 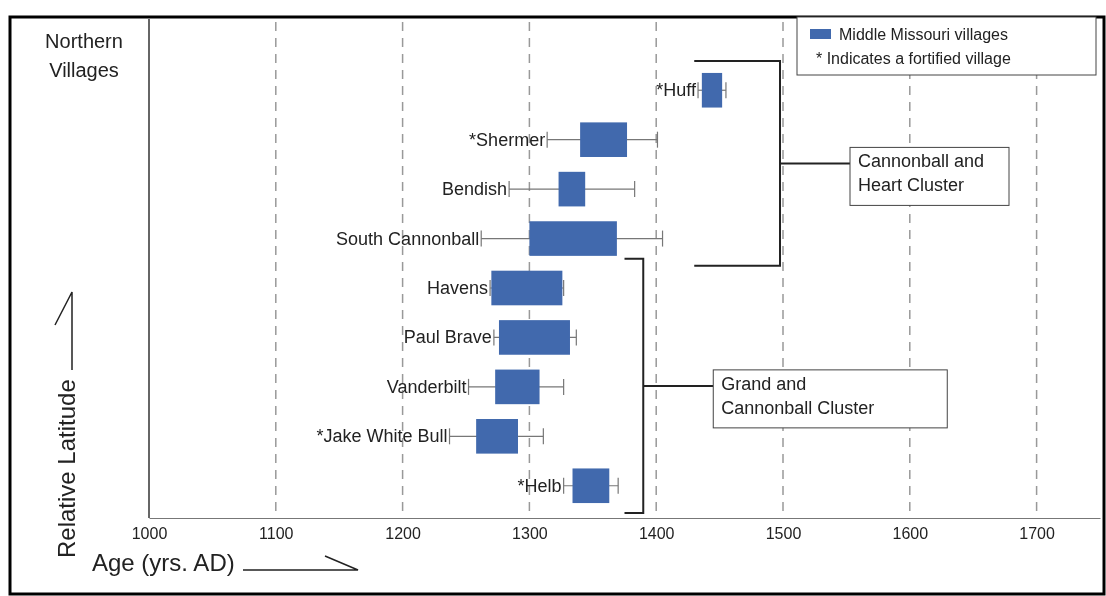 What do you see at coordinates (408, 238) in the screenshot?
I see `y-tick-label: South Cannonball` at bounding box center [408, 238].